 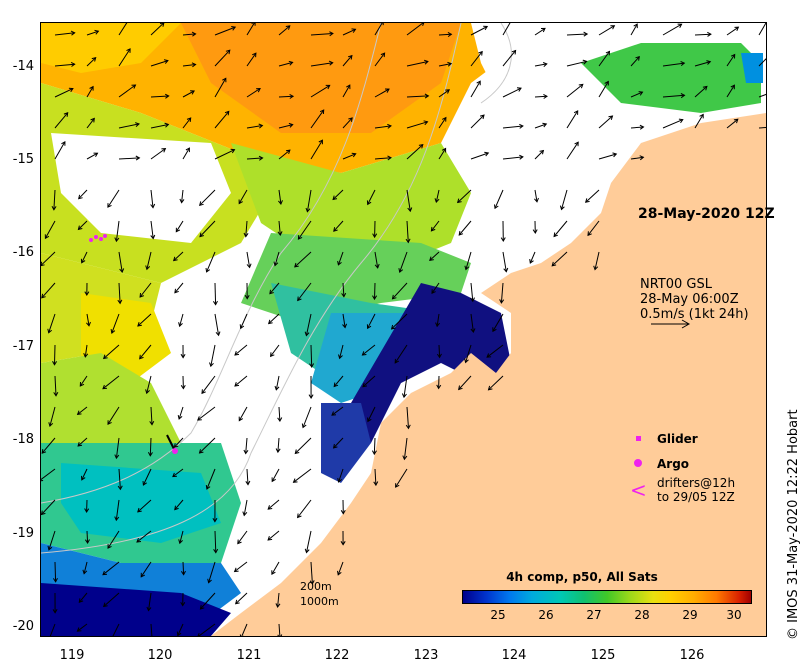 I want to click on colorbar-tick: 27, so click(x=594, y=615).